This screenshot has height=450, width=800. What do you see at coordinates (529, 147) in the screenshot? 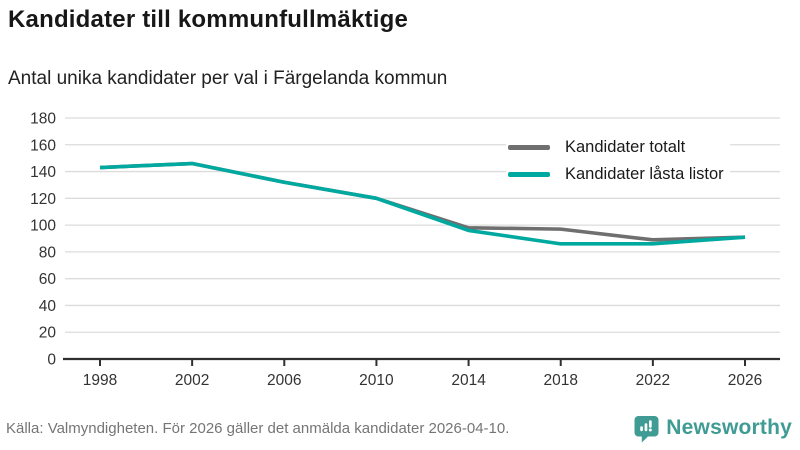
I see `legend-swatch-totalt` at bounding box center [529, 147].